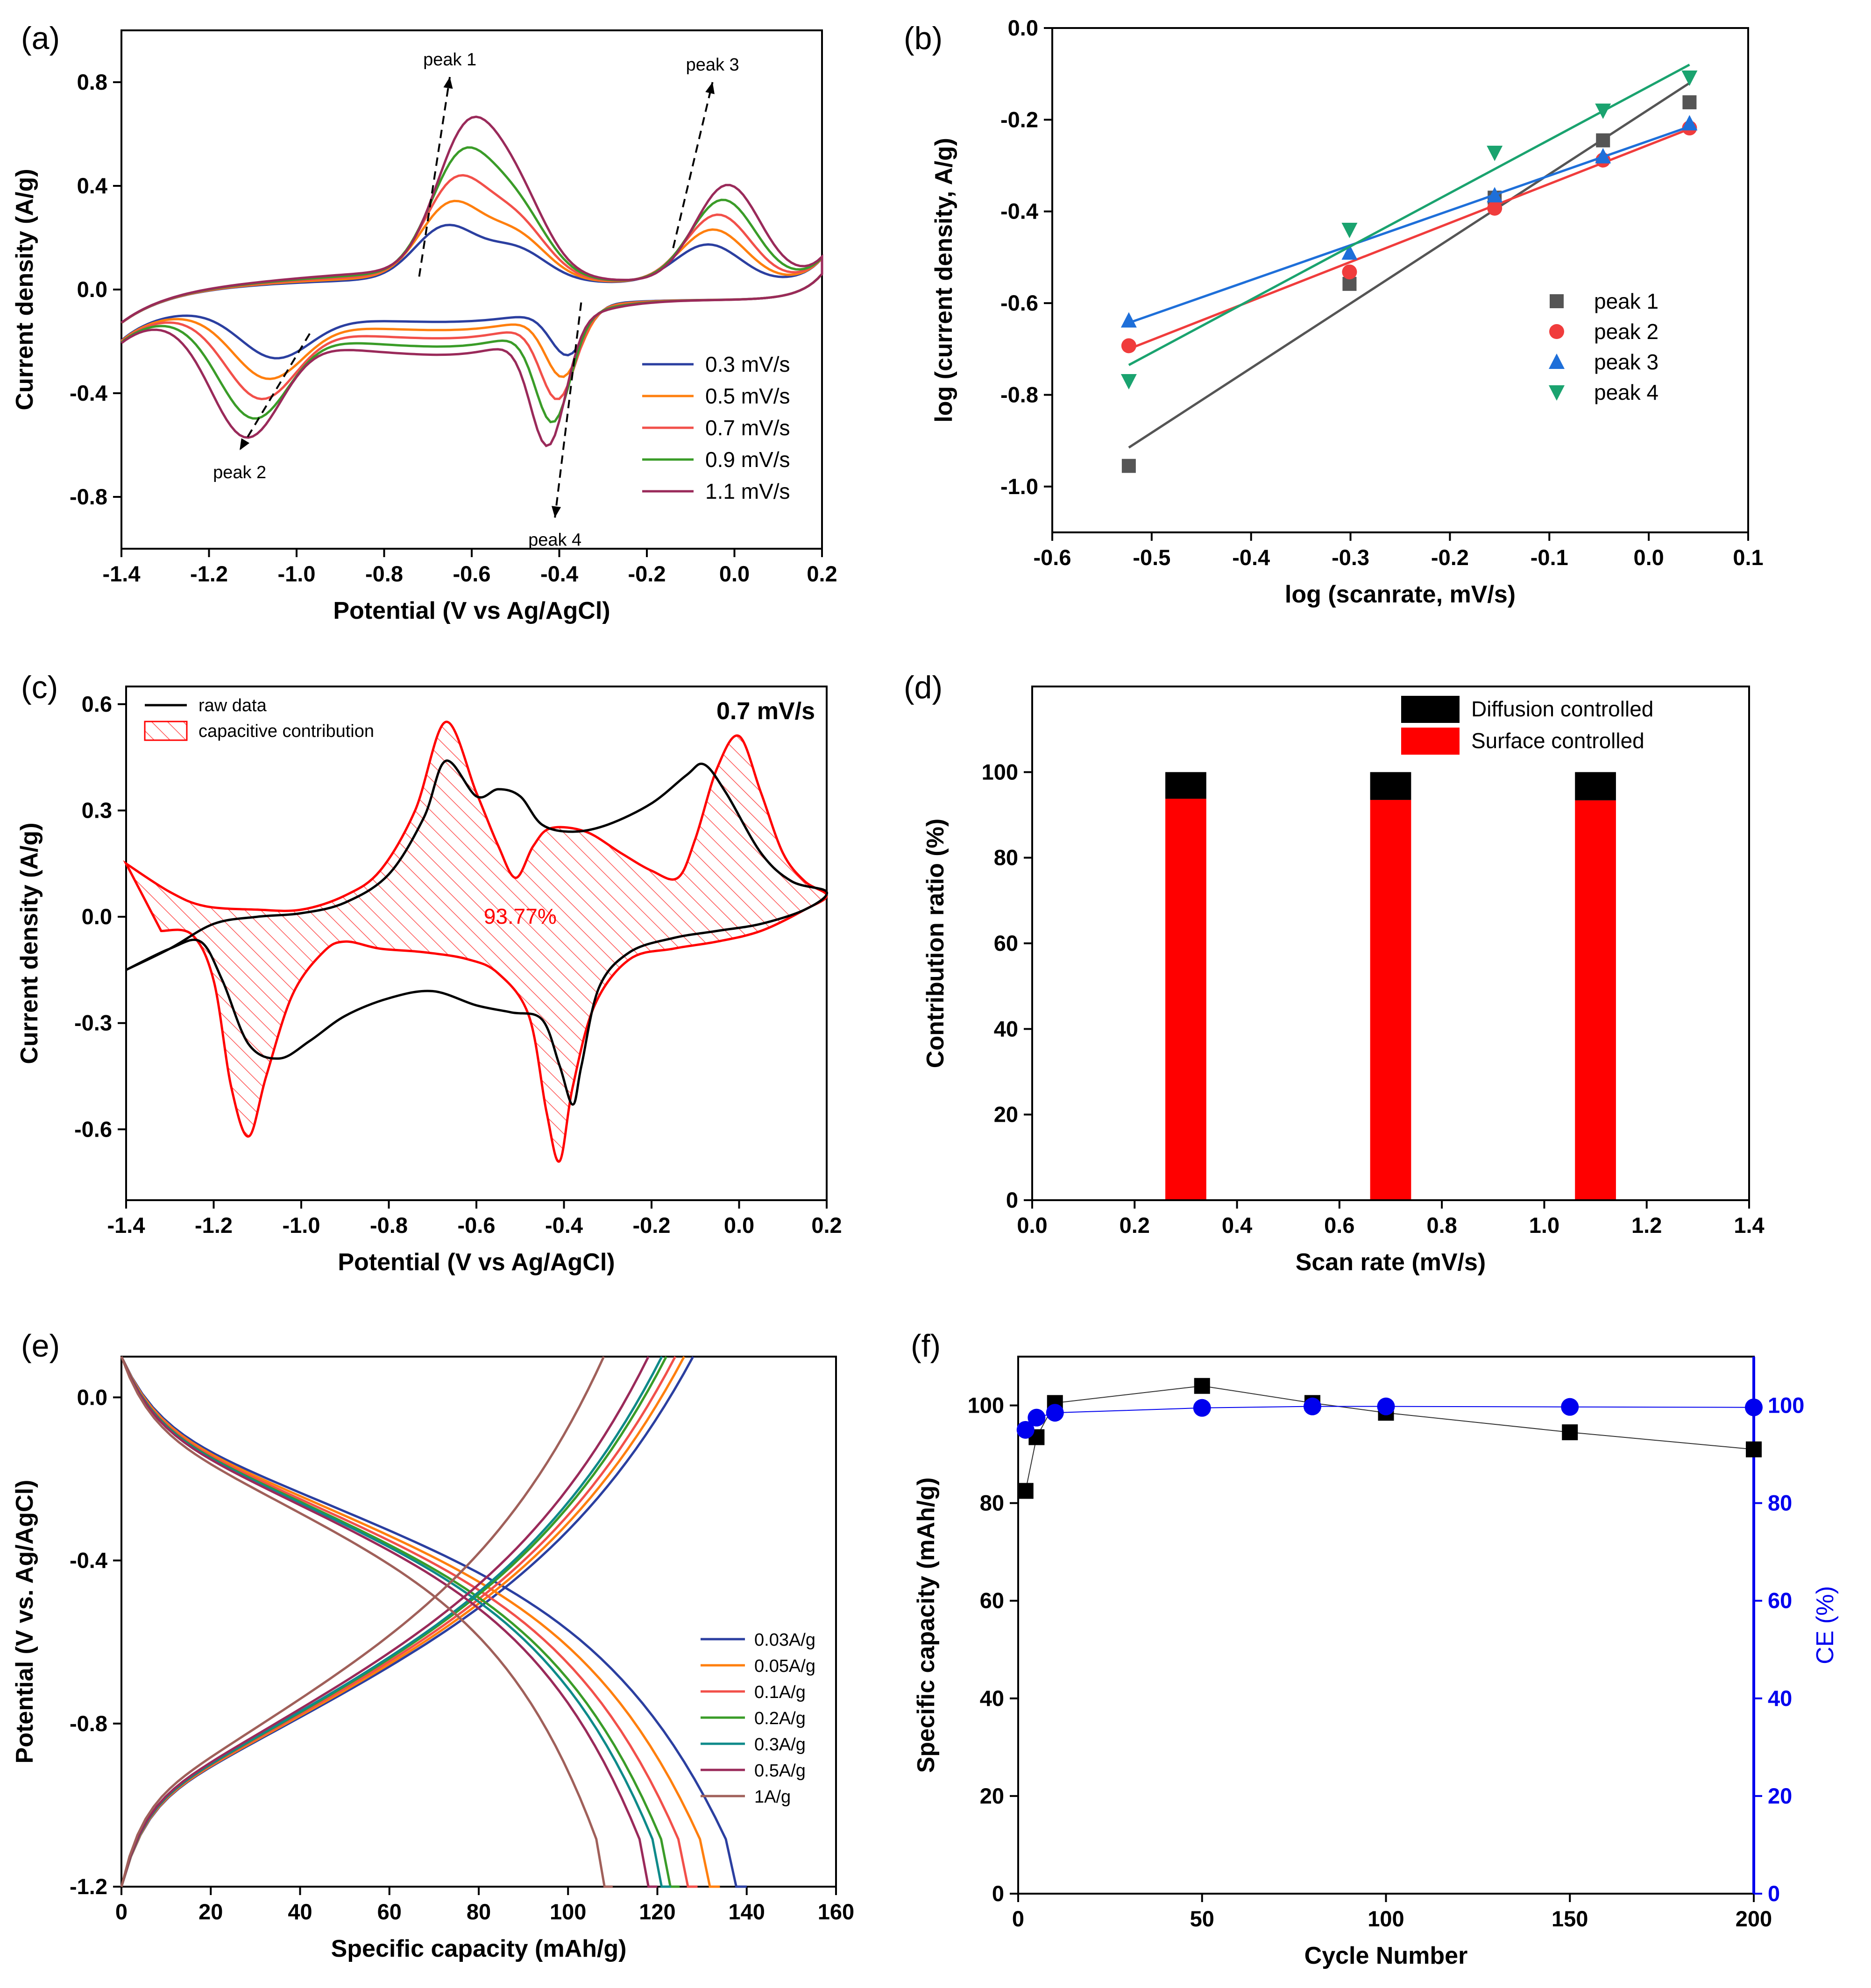 The image size is (1871, 1988). What do you see at coordinates (1826, 1625) in the screenshot?
I see `y2-axis-title: CE (%)` at bounding box center [1826, 1625].